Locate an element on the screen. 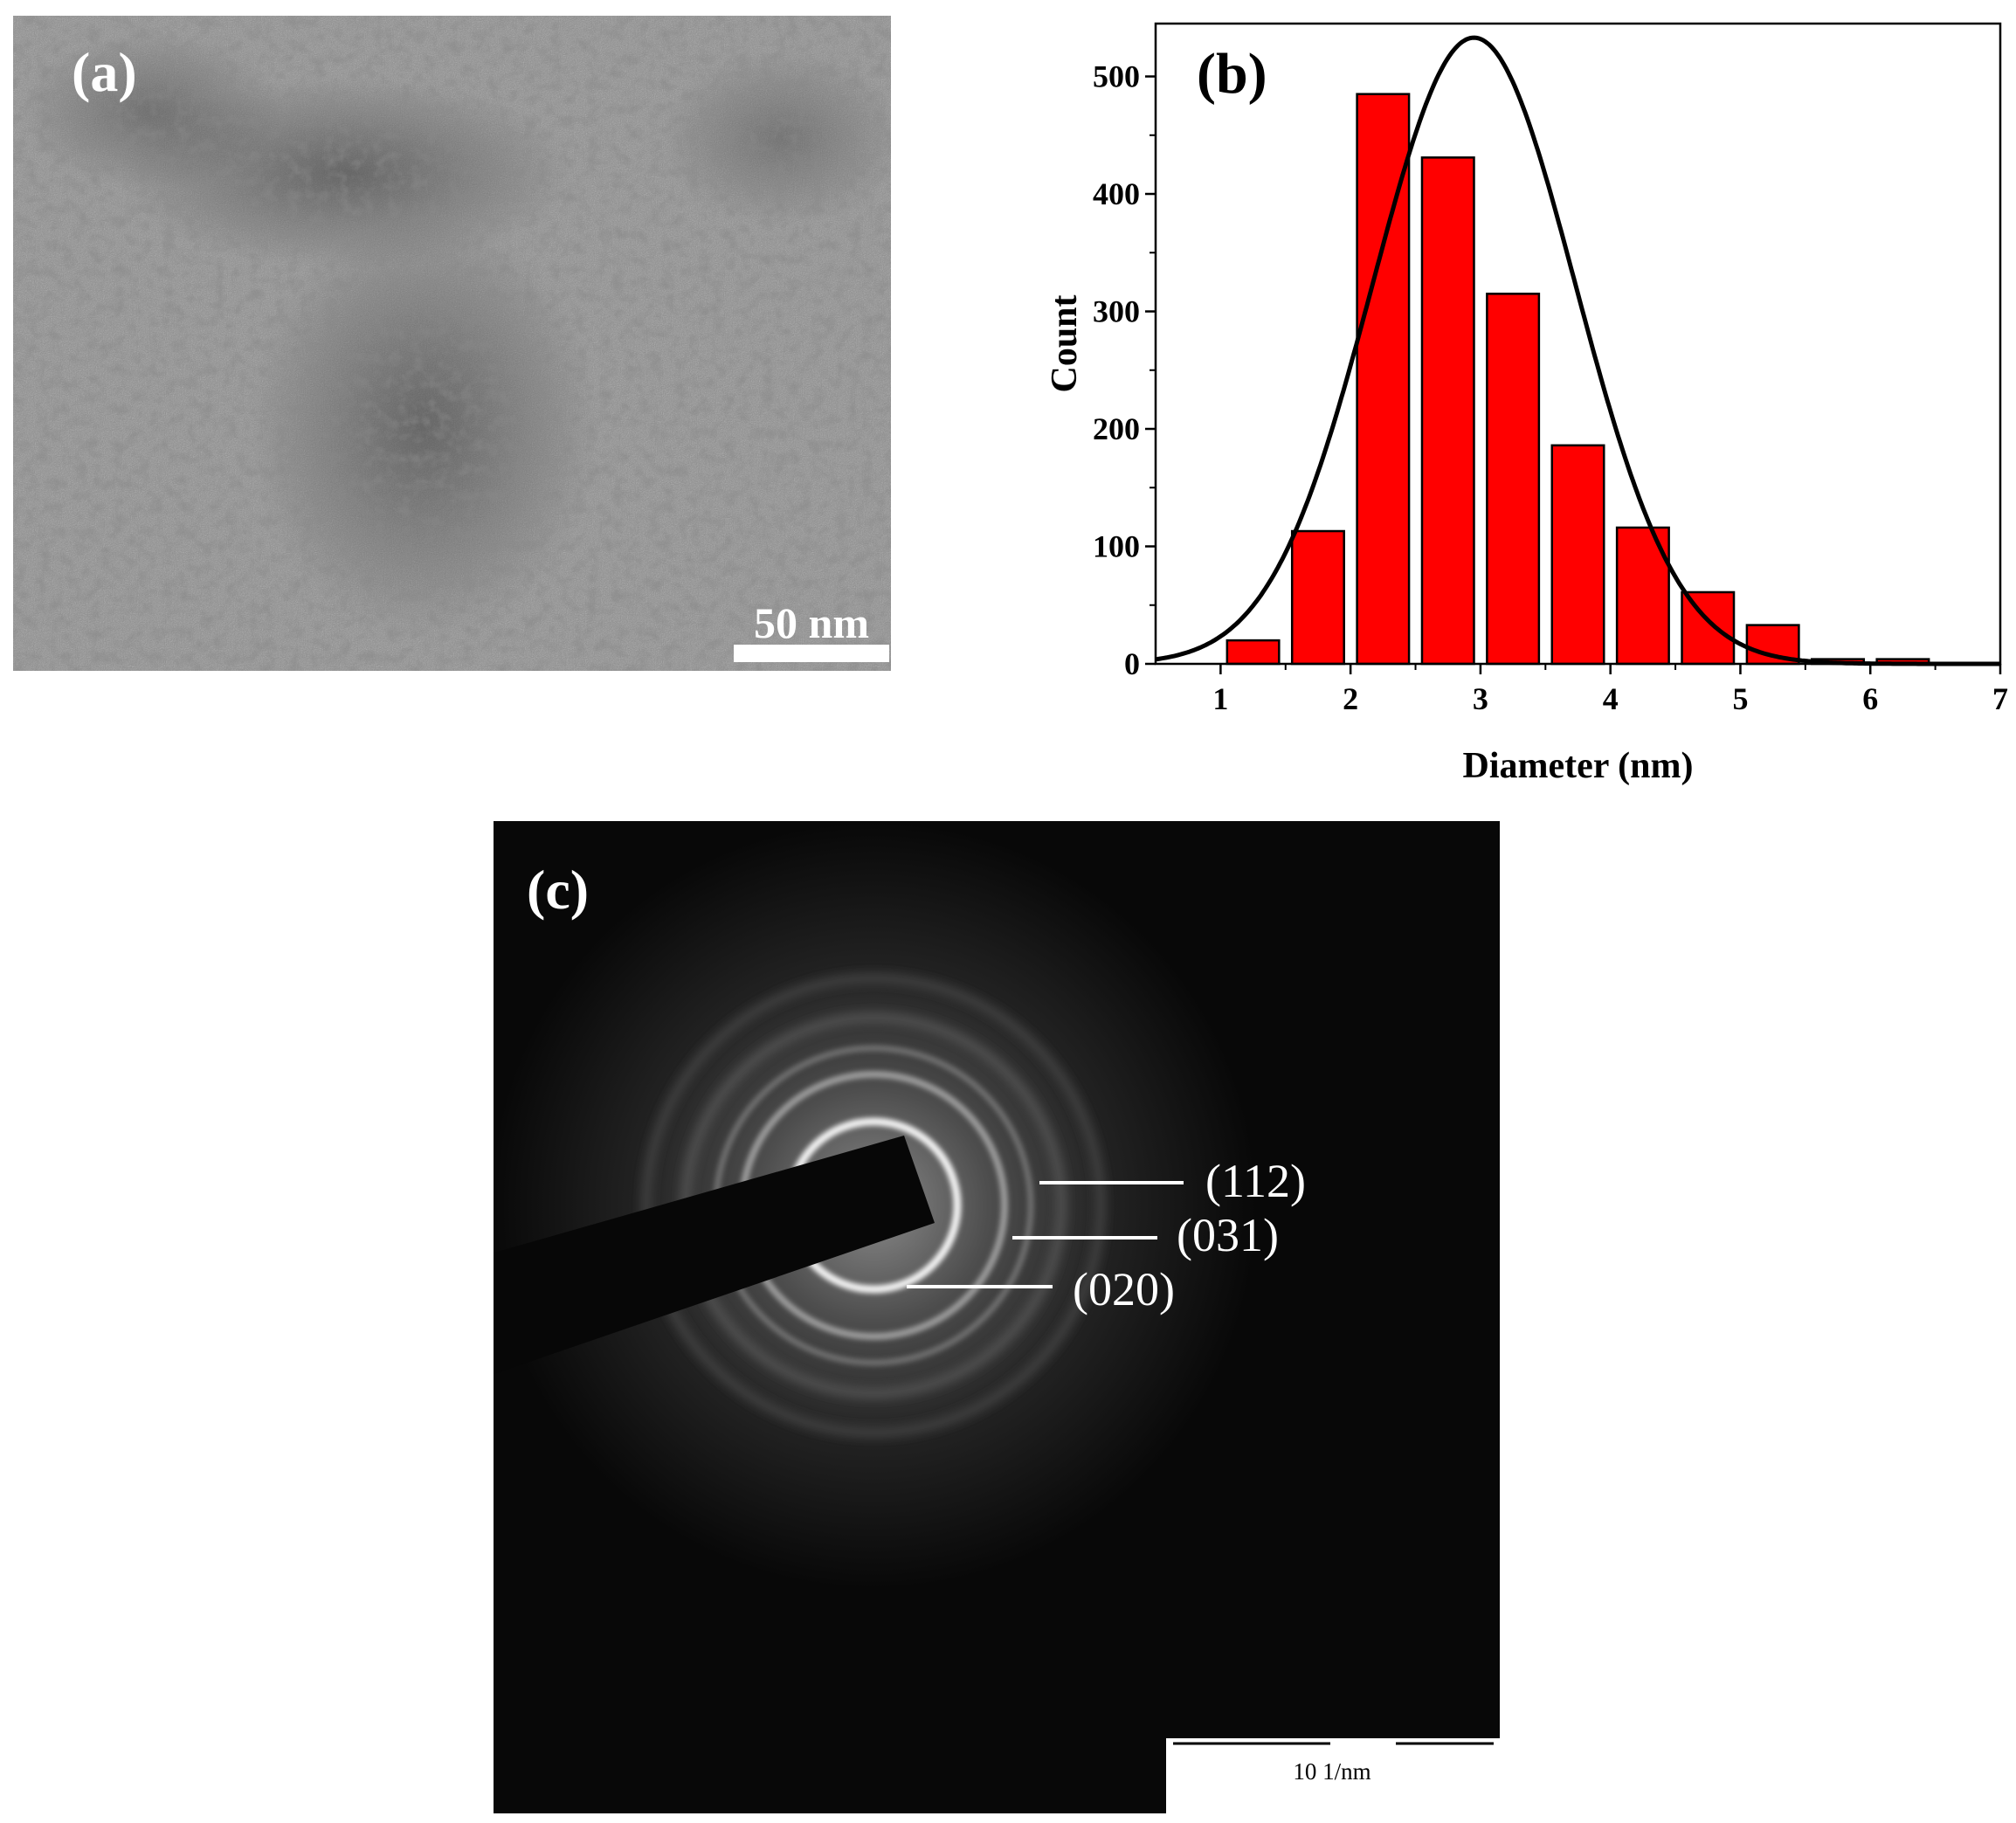 The height and width of the screenshot is (1823, 2016). scale-bar is located at coordinates (811, 653).